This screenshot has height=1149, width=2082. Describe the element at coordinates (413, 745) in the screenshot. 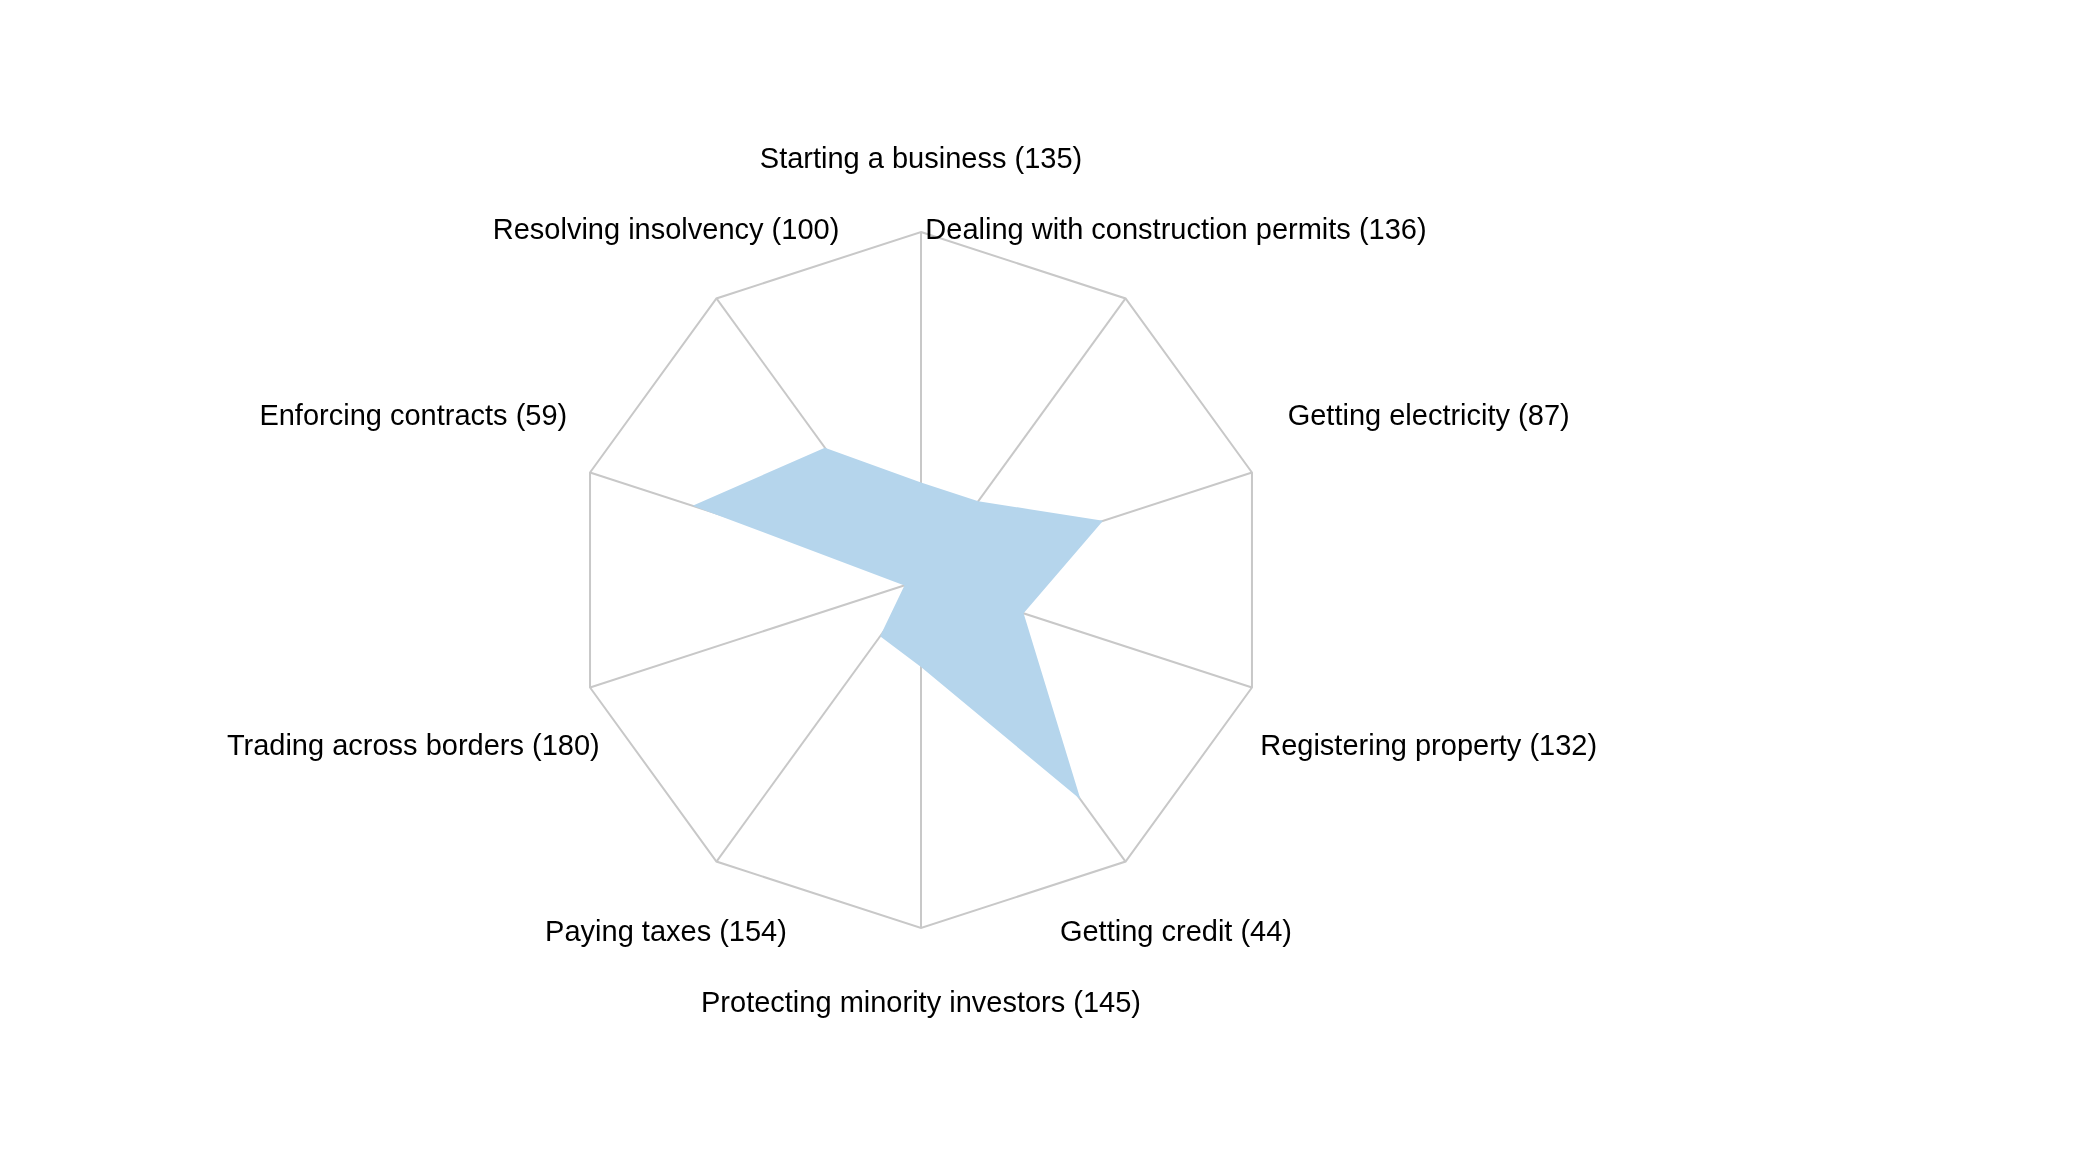

I see `spoke-label: Trading across borders (180)` at that location.